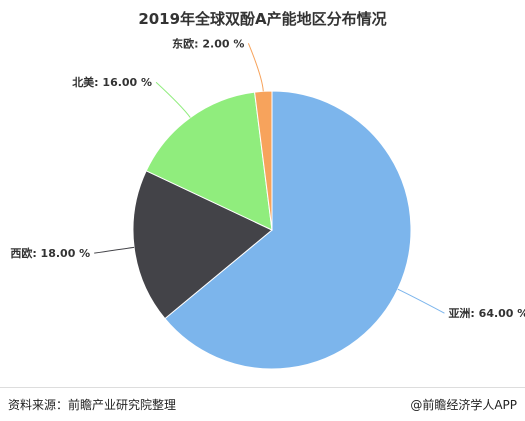  Describe the element at coordinates (486, 313) in the screenshot. I see `slice-label-1: 亚洲: 64.00 %` at that location.